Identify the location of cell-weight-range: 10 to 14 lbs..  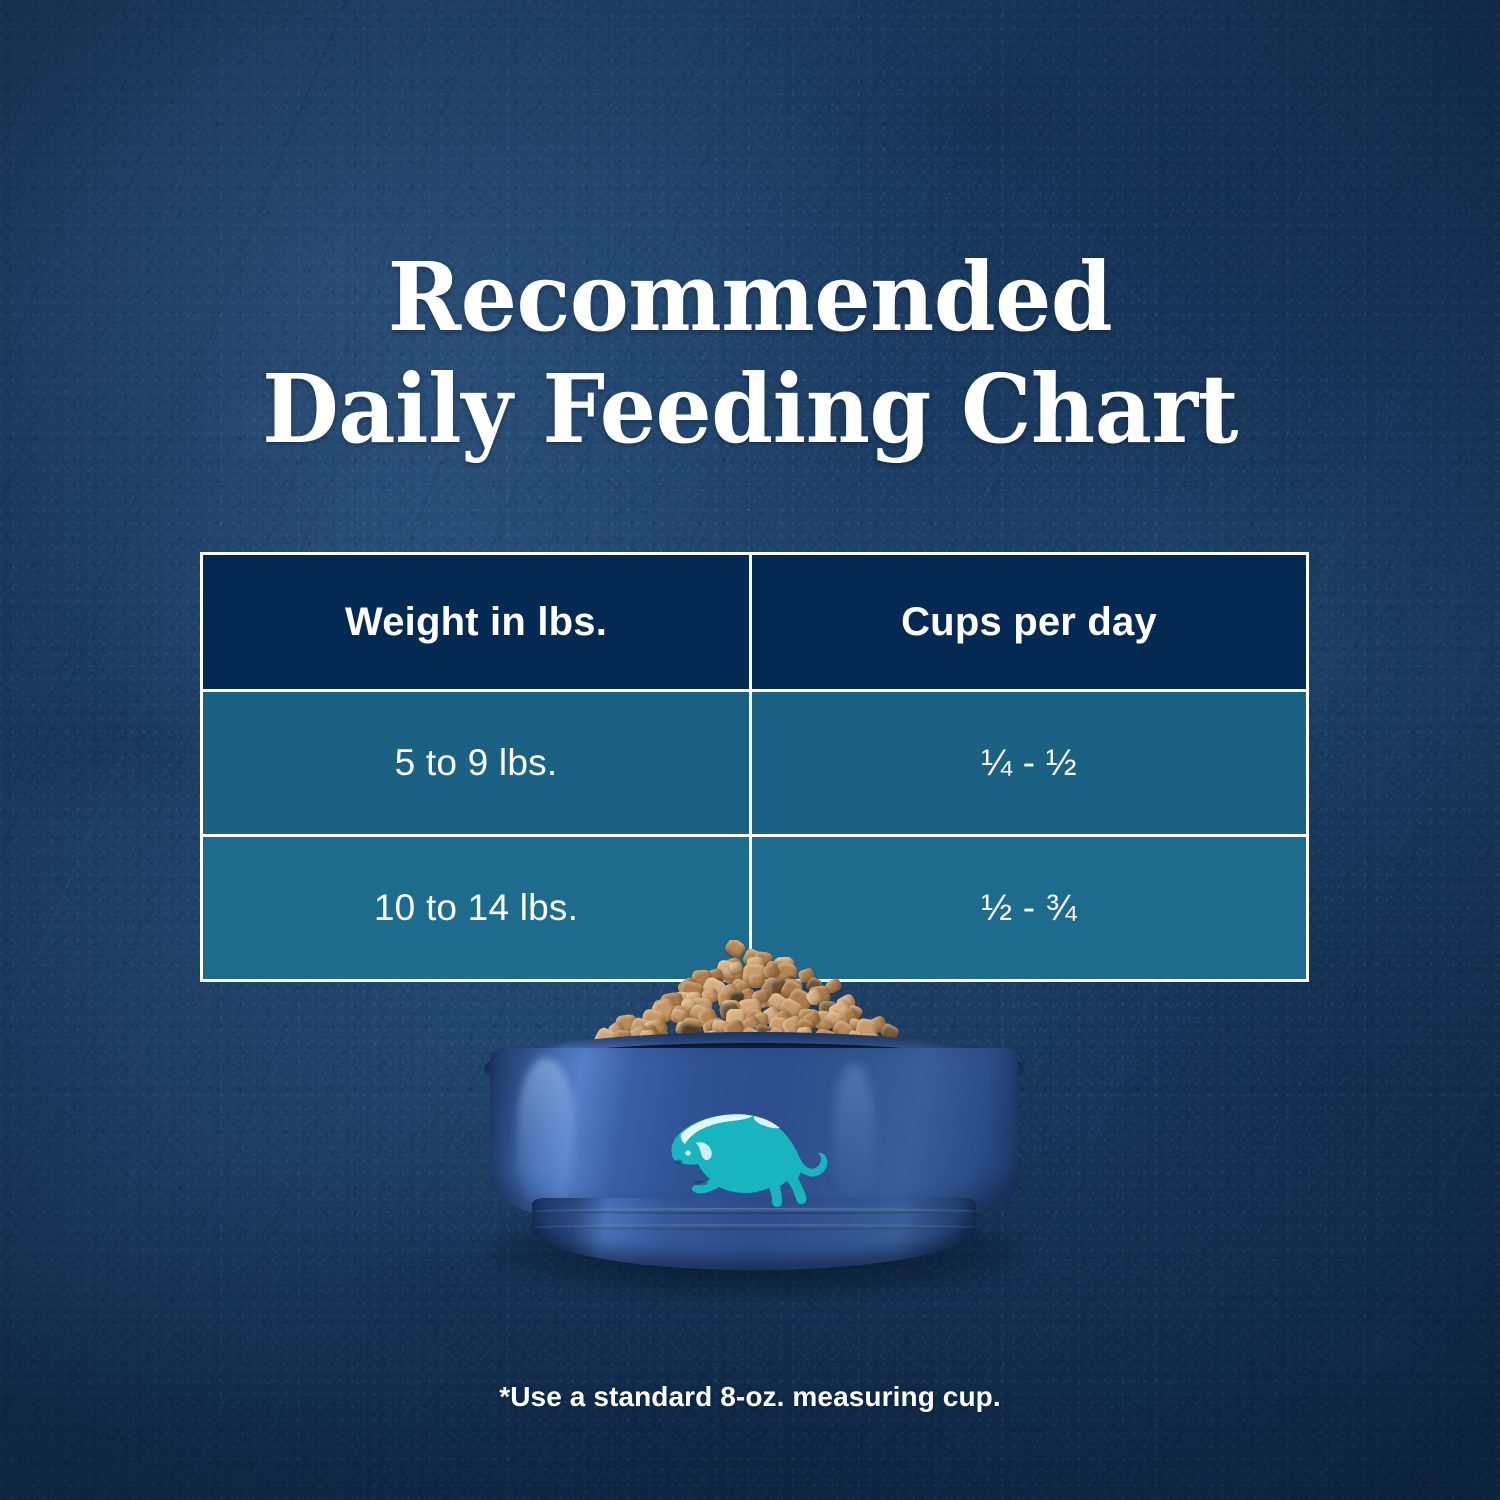
(476, 908).